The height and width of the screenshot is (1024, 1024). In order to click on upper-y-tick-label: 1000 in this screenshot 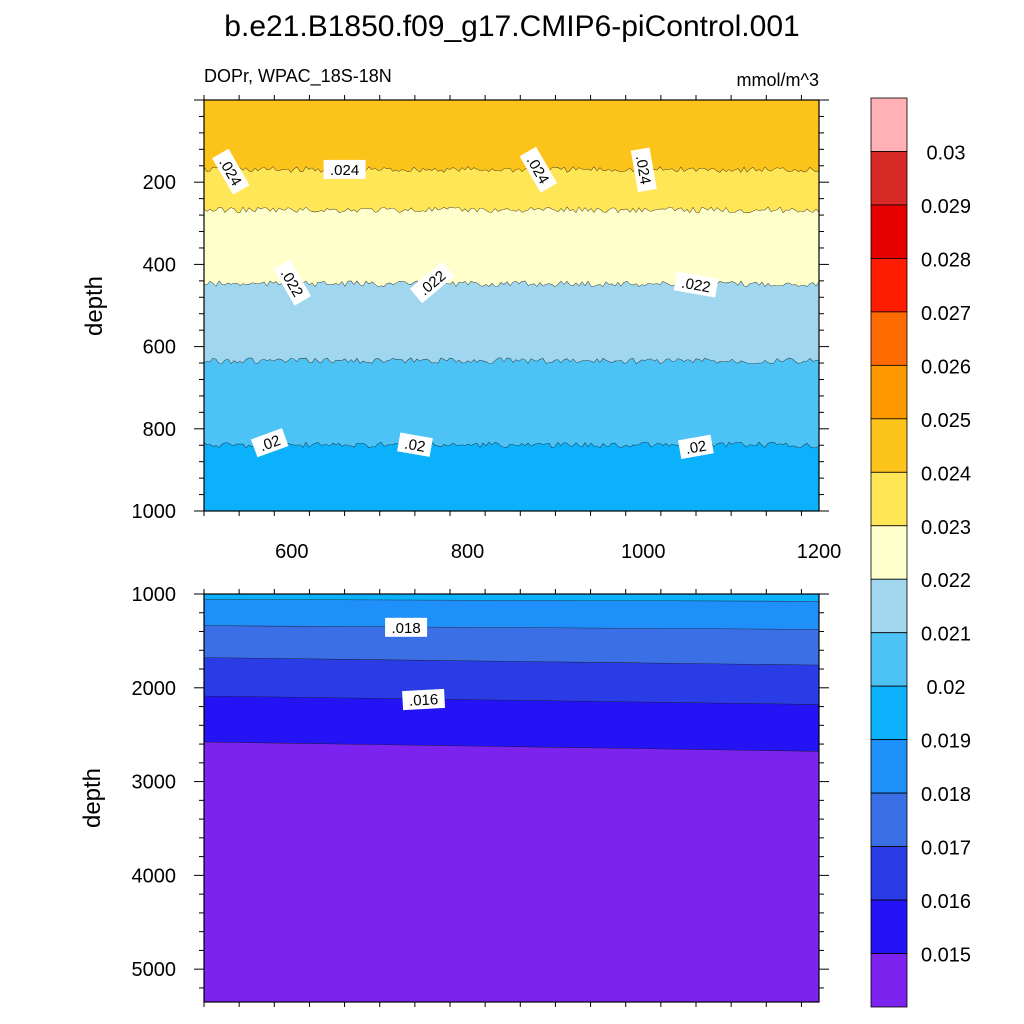, I will do `click(154, 512)`.